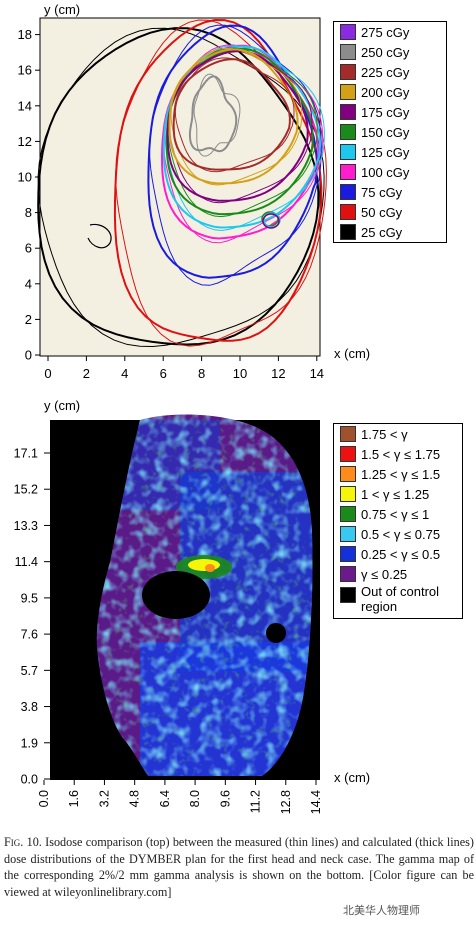 This screenshot has height=936, width=476. I want to click on gamma-y-tick-label: 9.5, so click(29, 598).